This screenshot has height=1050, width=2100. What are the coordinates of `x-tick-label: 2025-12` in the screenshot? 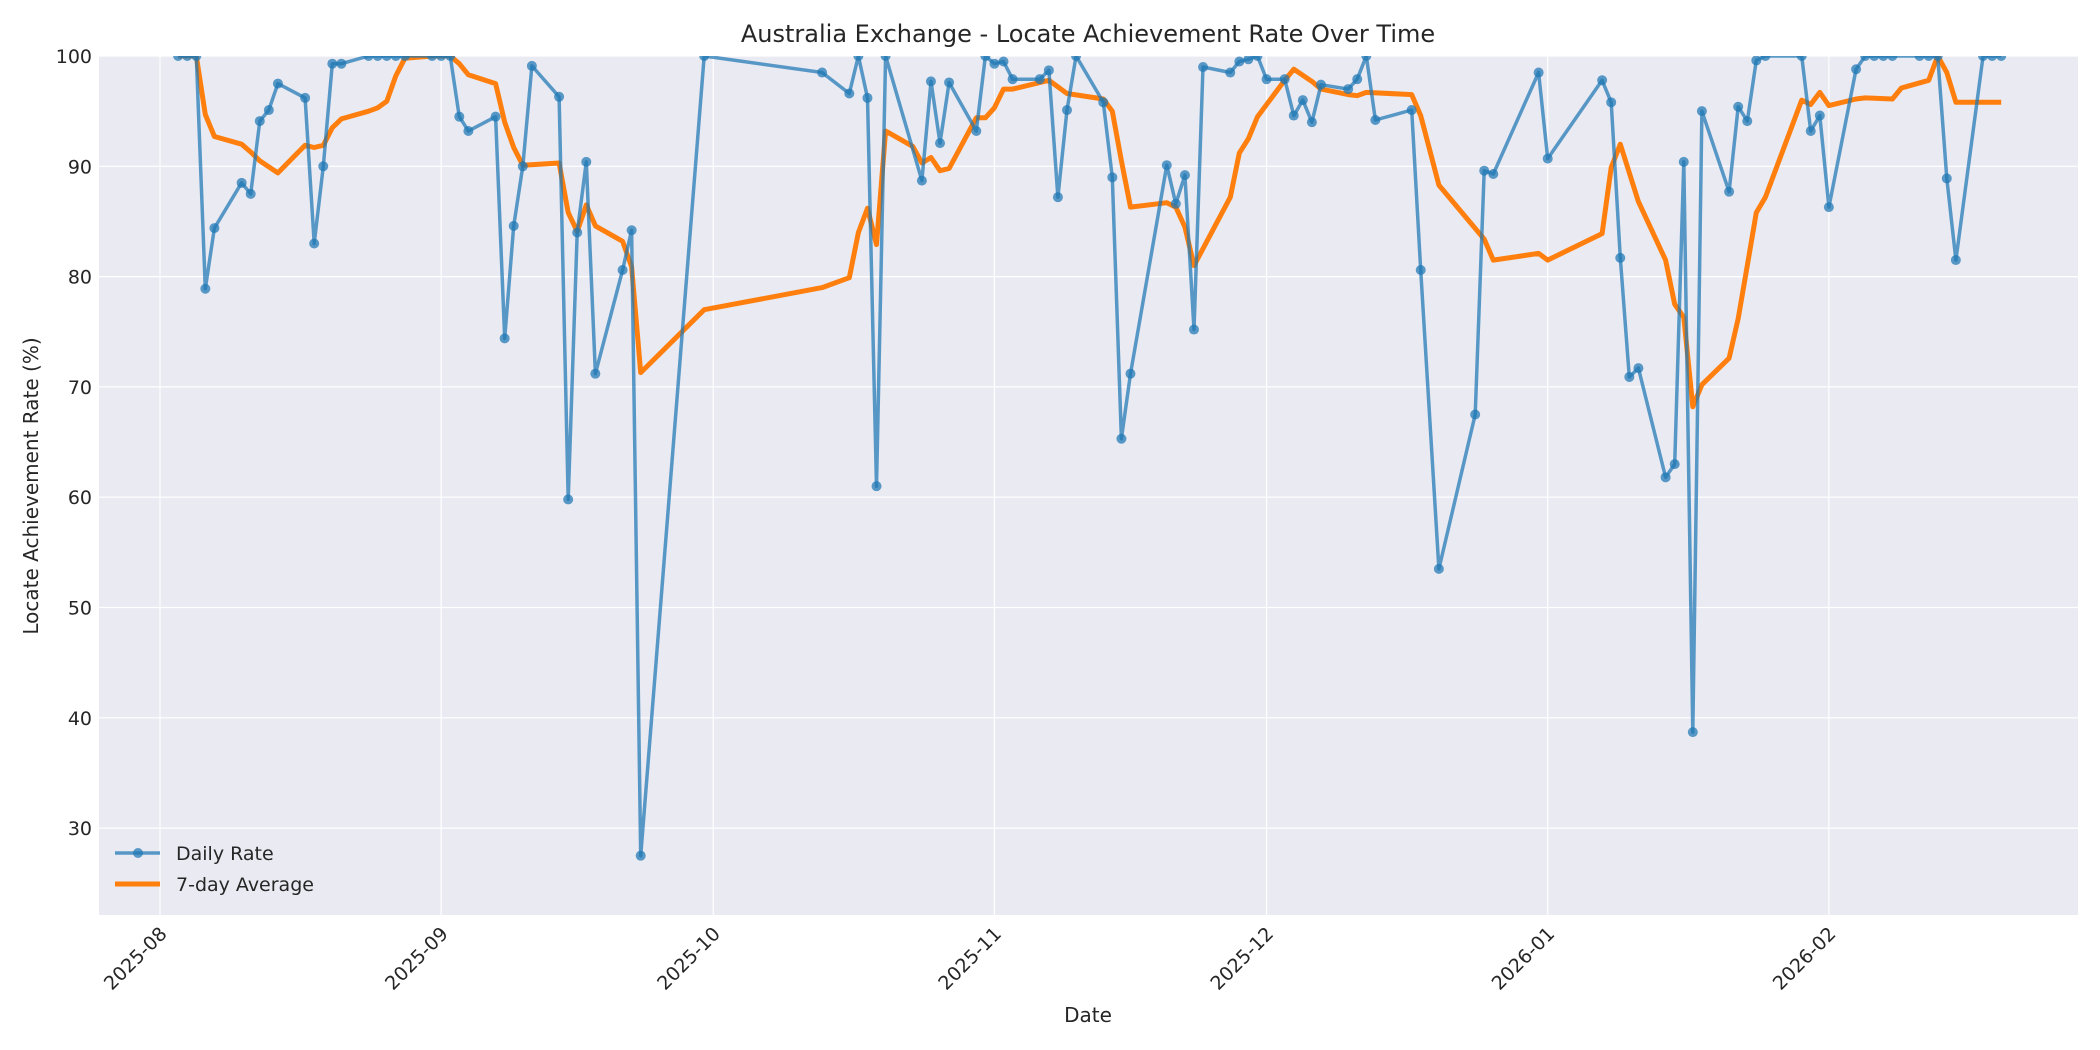 It's located at (1242, 959).